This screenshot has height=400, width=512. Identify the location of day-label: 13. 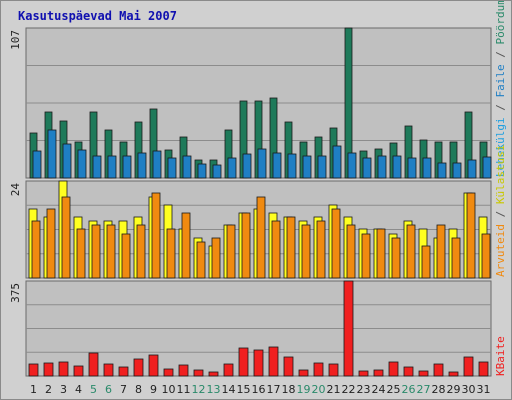
(214, 389).